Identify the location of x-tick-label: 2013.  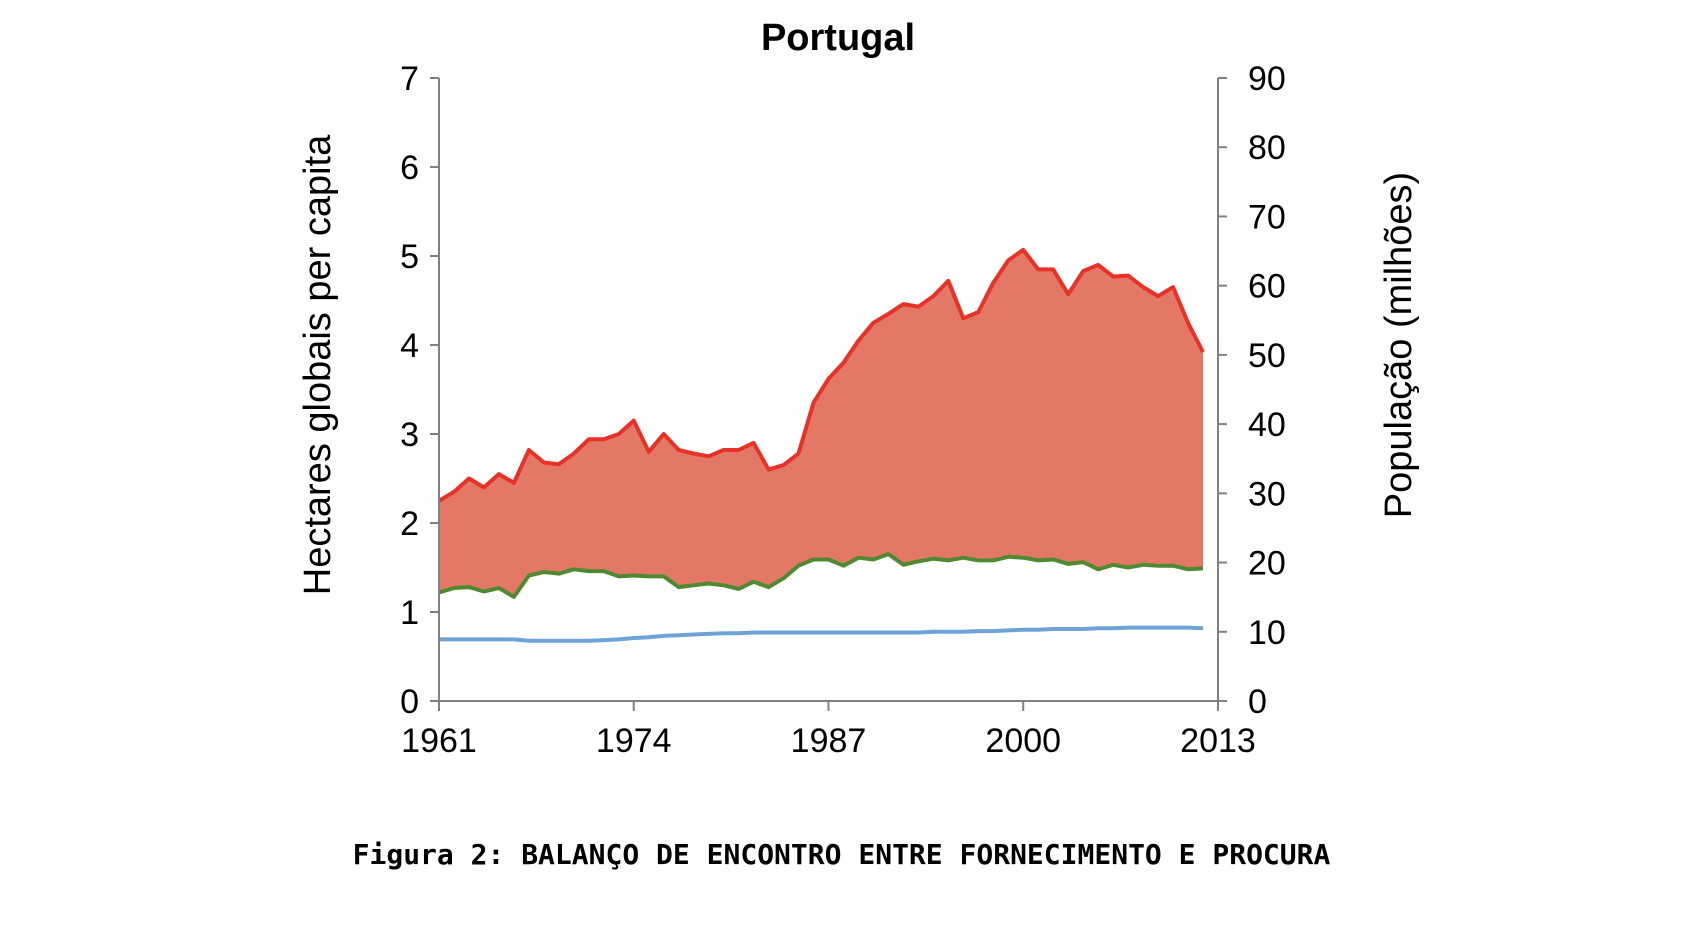
(1218, 741).